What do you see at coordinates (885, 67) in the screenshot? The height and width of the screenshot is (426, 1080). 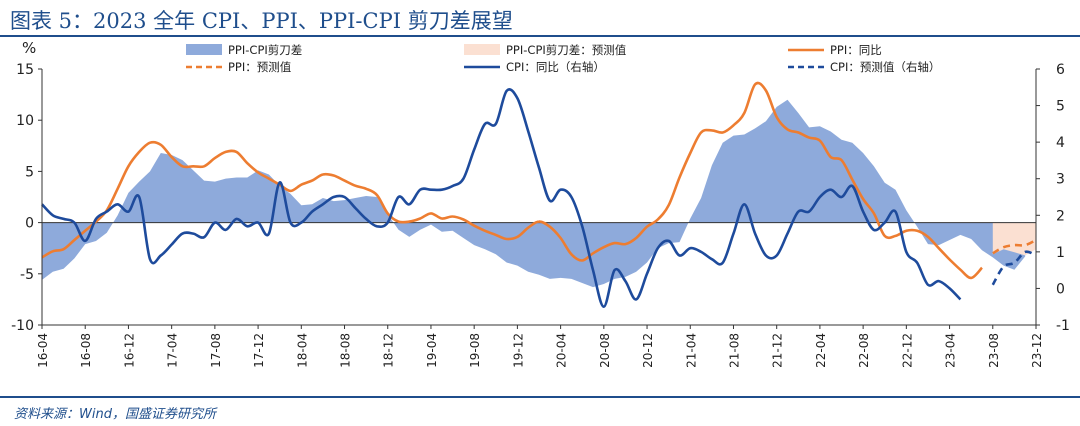 I see `legend-label: CPI：预测值（右轴）` at bounding box center [885, 67].